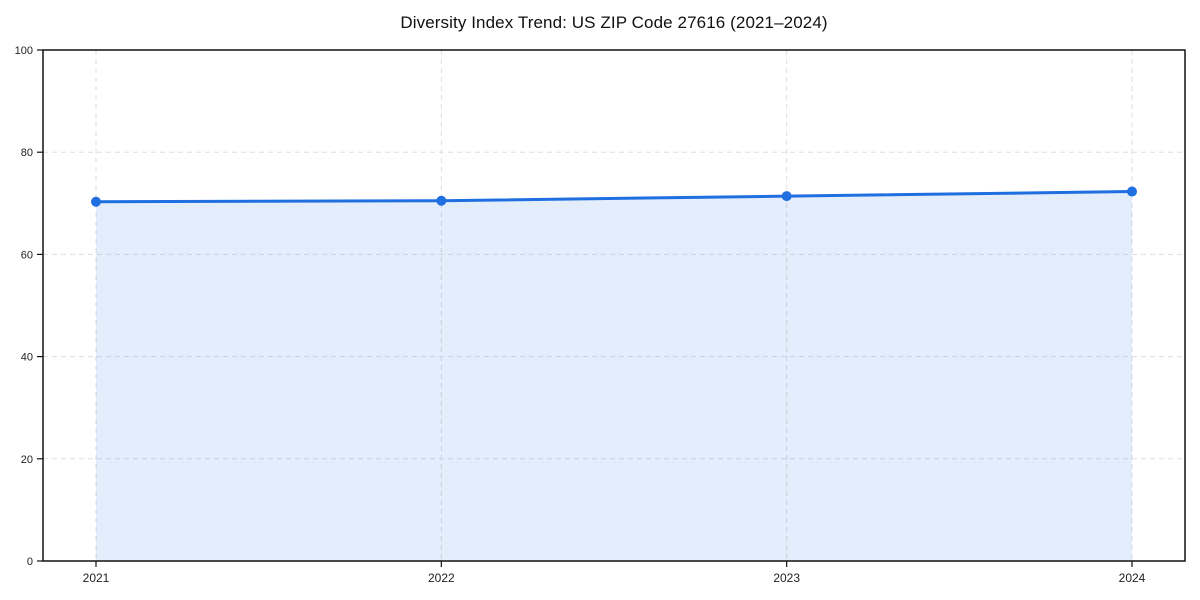 The image size is (1200, 600). What do you see at coordinates (27, 358) in the screenshot?
I see `y-tick-label: 40` at bounding box center [27, 358].